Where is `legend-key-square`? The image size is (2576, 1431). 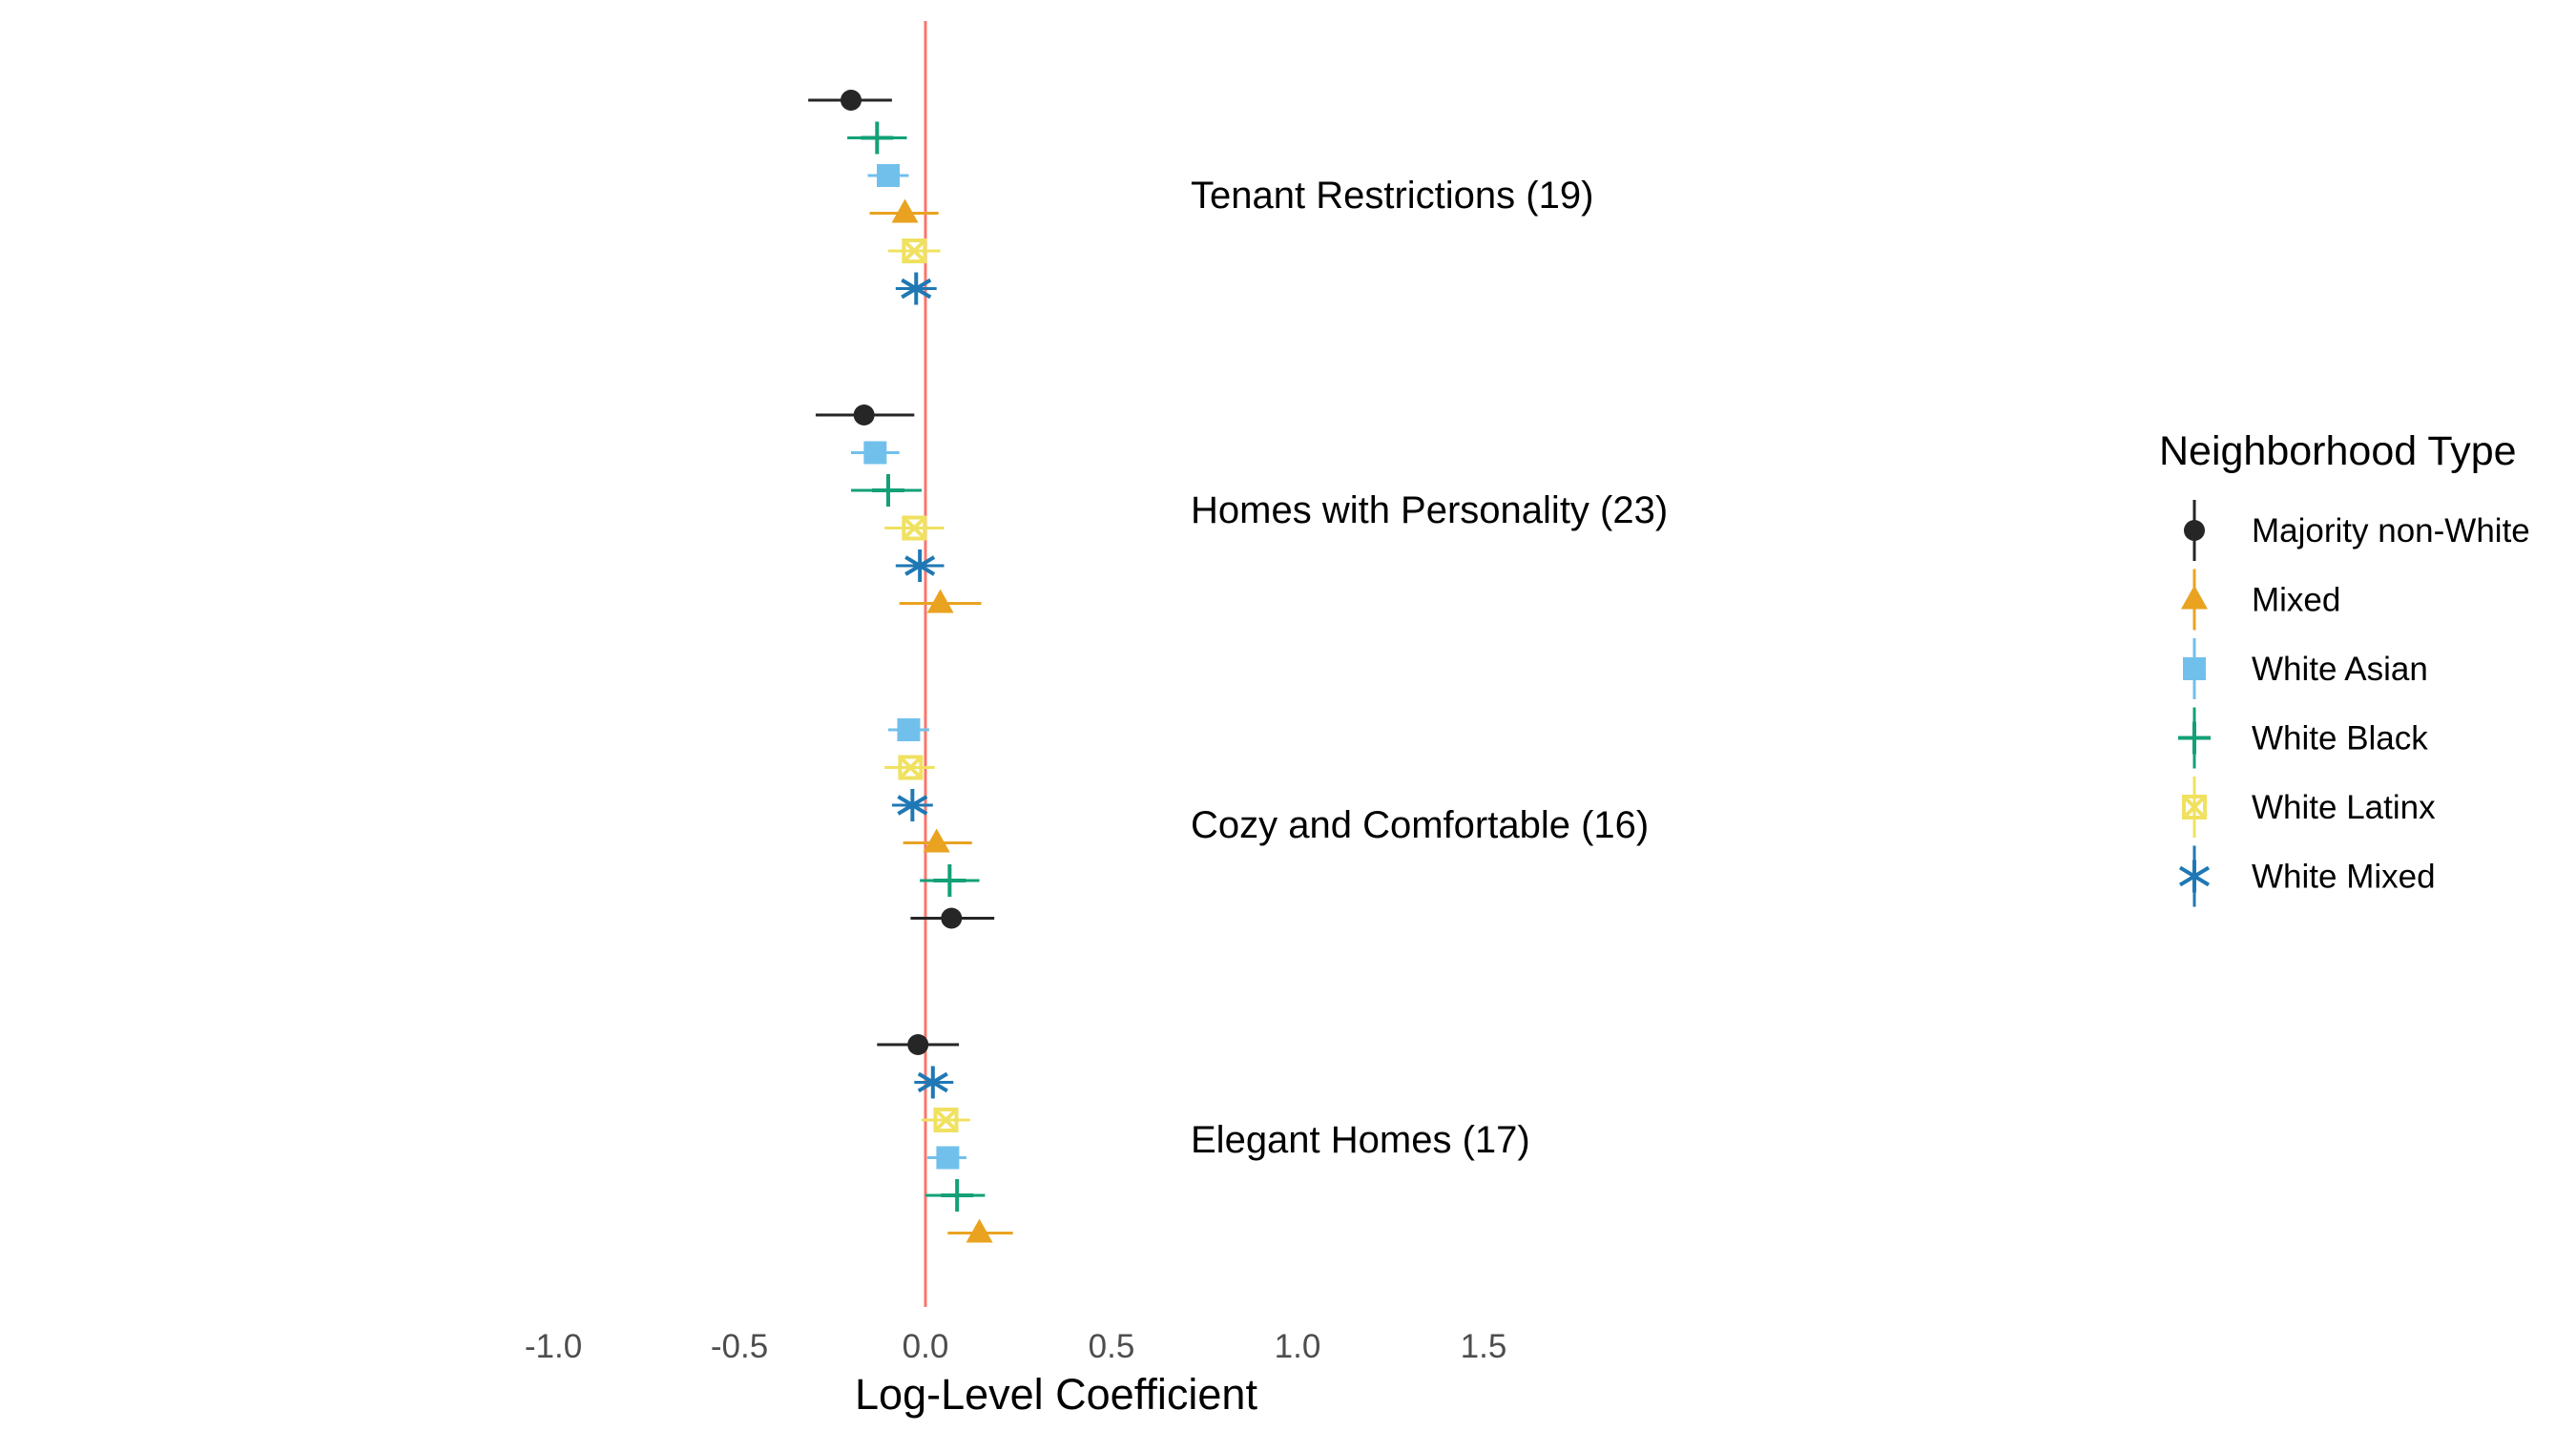 legend-key-square is located at coordinates (2194, 668).